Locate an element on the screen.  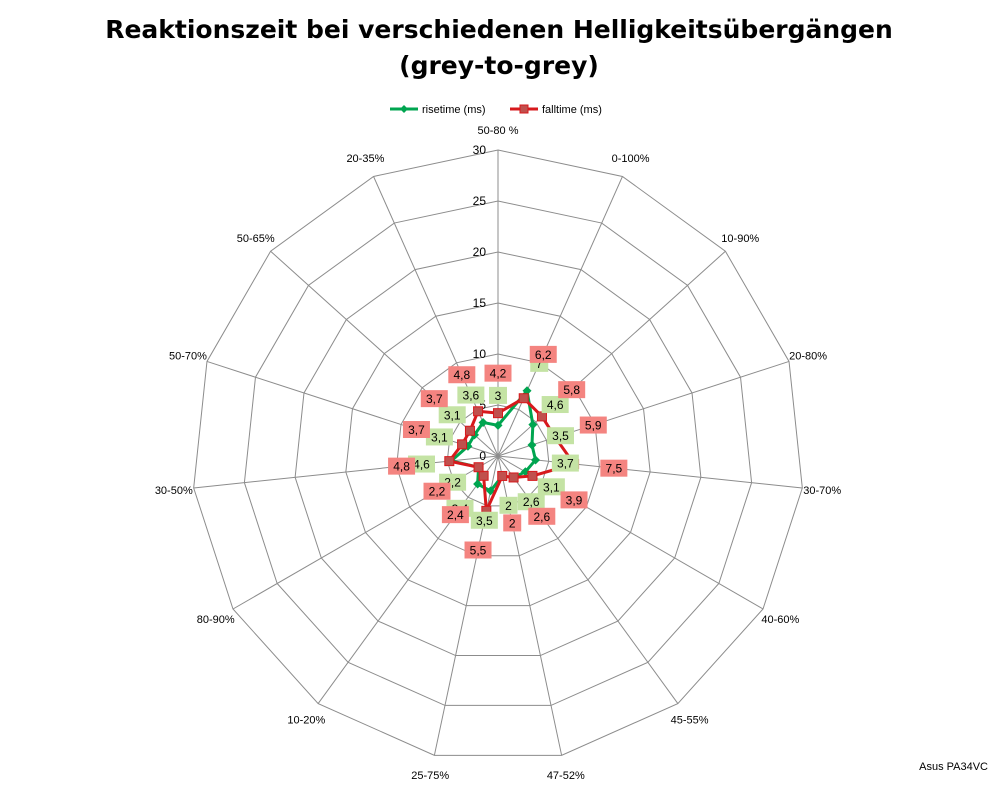
falltime-data-label: 4,2 is located at coordinates (498, 374).